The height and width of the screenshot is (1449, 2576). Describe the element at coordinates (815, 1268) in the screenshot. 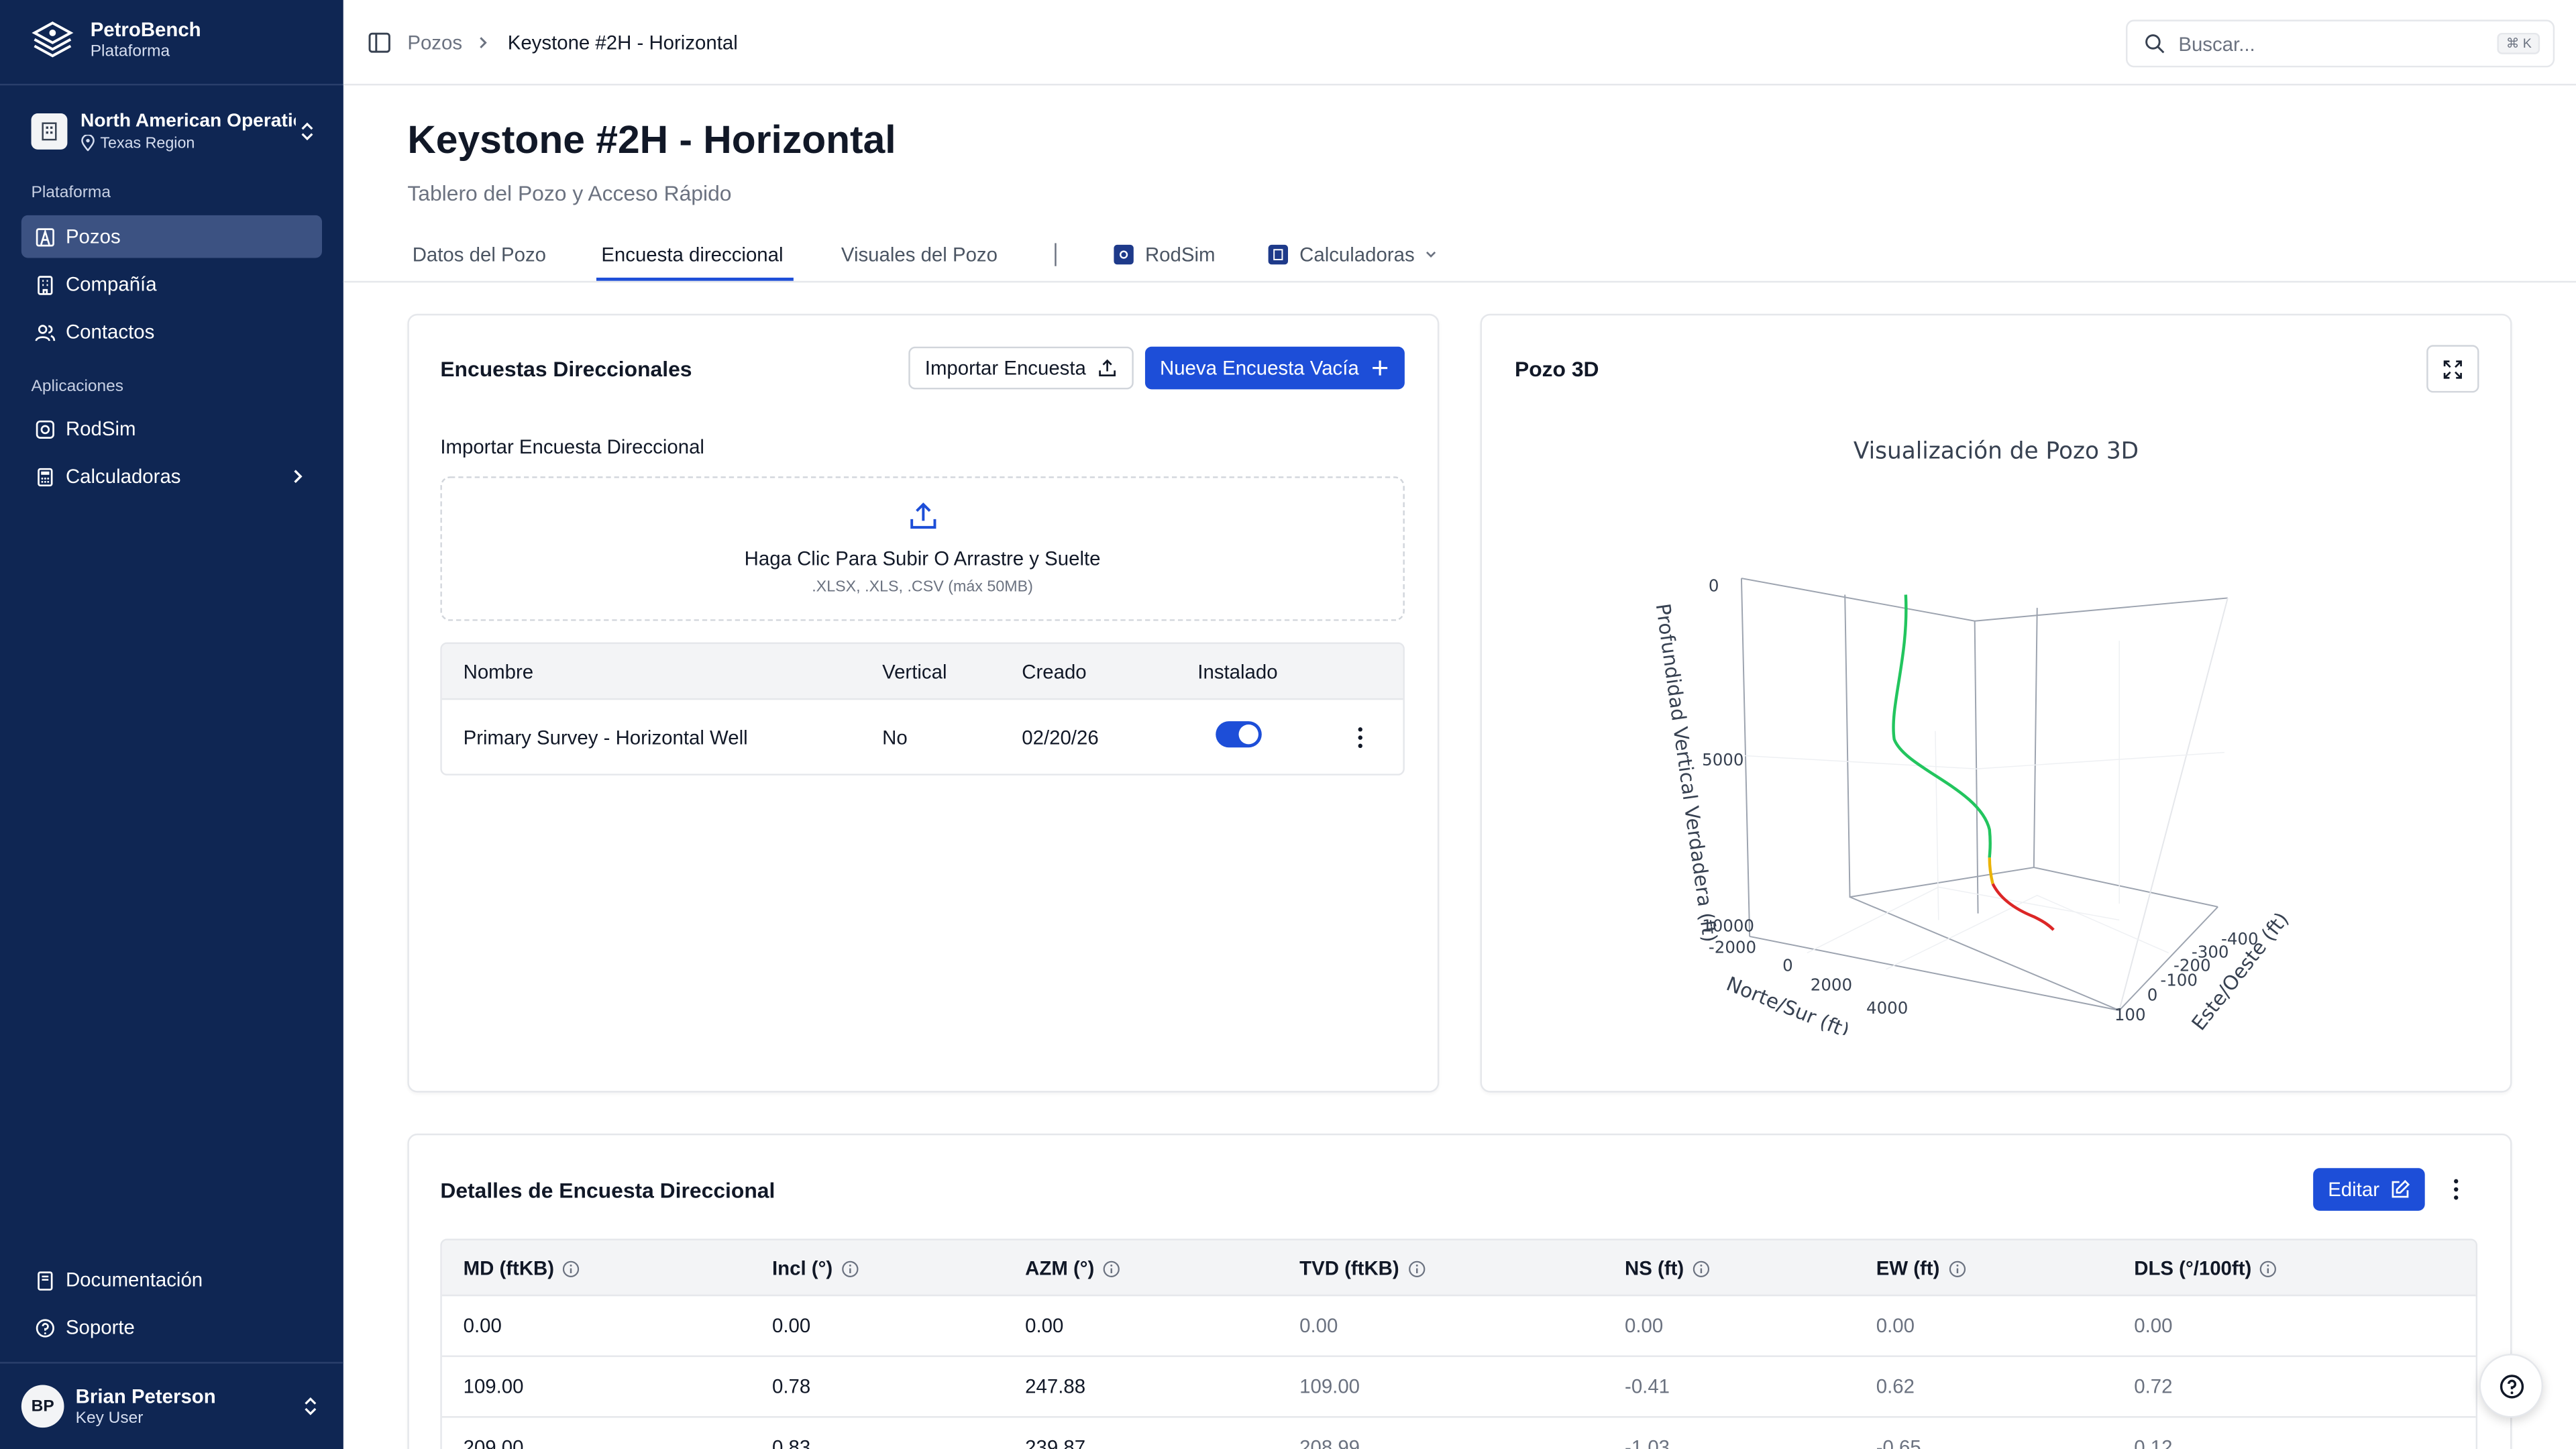

I see `column-header: Incl (°)` at that location.